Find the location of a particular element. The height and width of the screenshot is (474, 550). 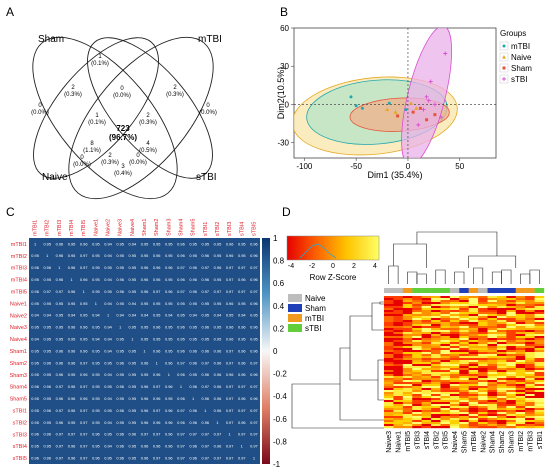

corr-col-label: Naive4 is located at coordinates (133, 227).